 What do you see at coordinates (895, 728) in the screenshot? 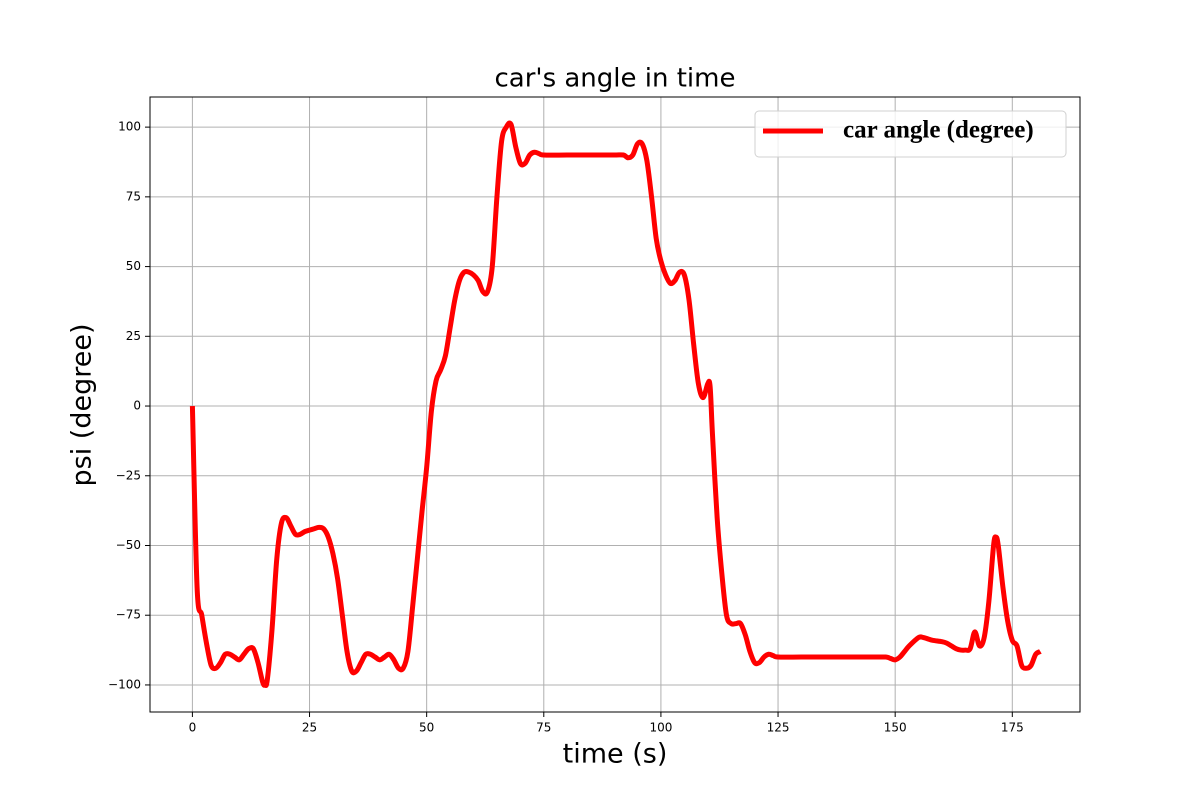
I see `x-tick-label: 150` at bounding box center [895, 728].